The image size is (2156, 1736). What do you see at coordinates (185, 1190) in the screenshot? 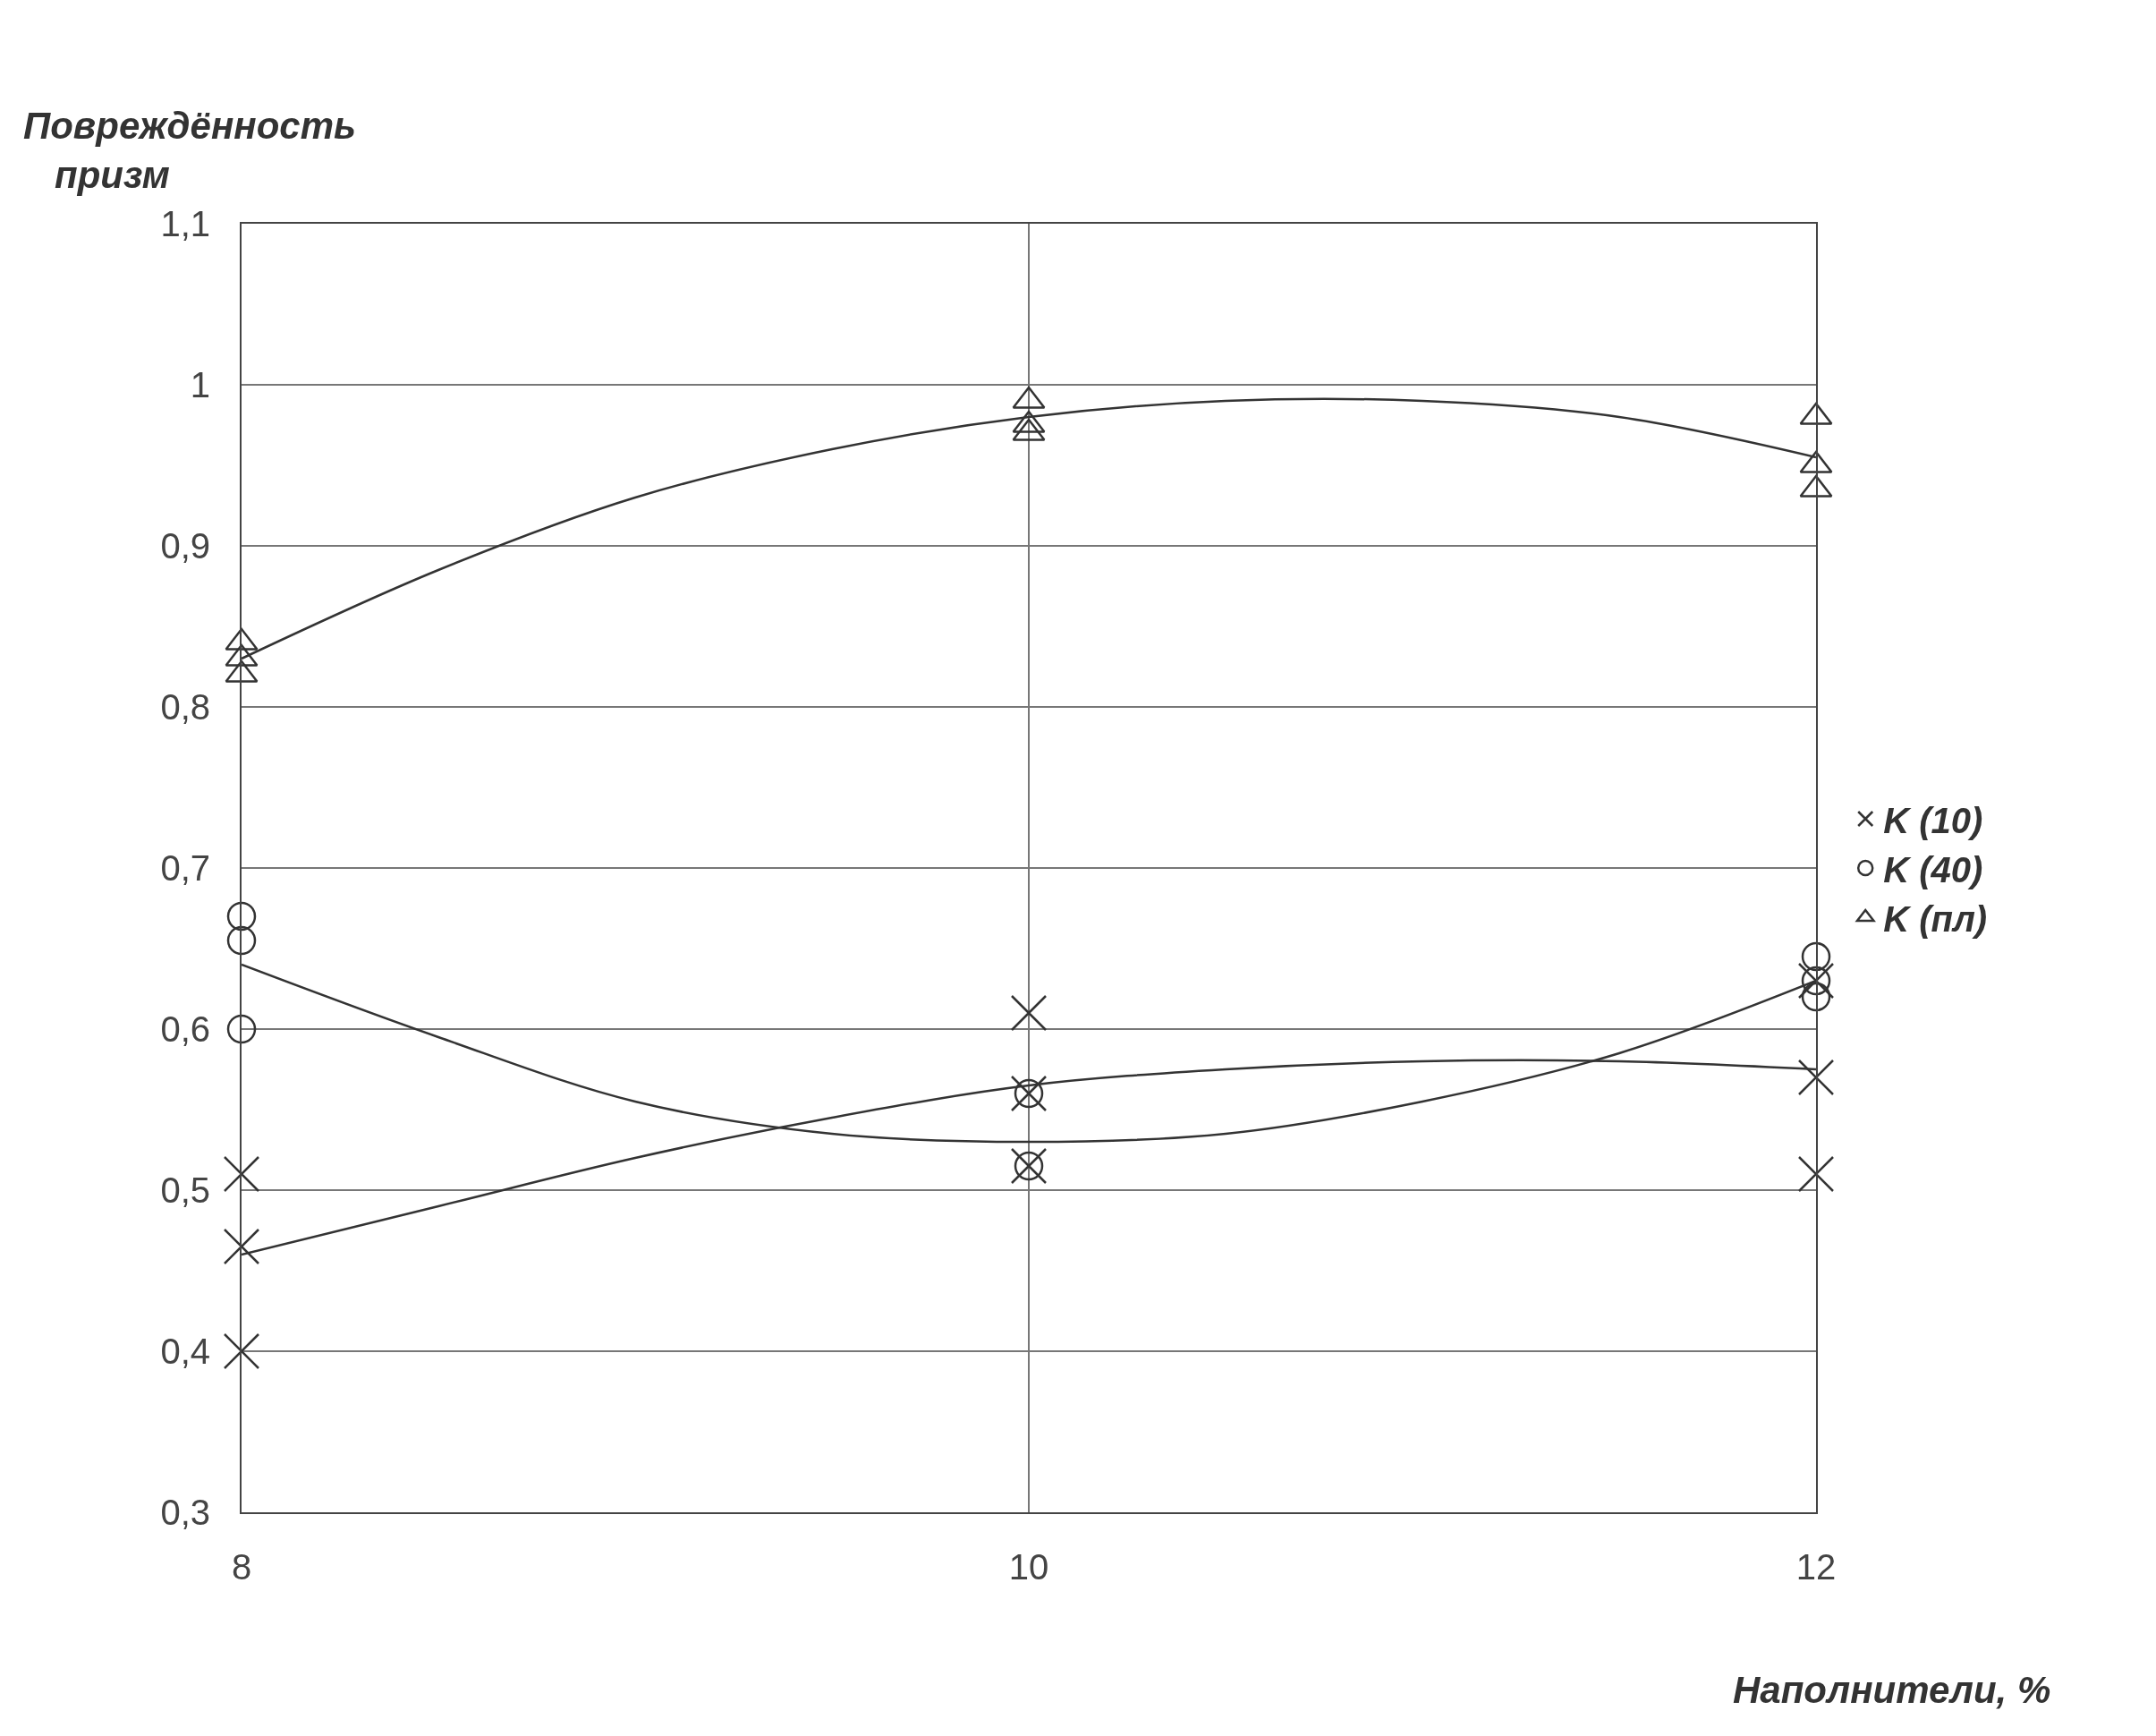
I see `y-tick-label: 0,5` at bounding box center [185, 1190].